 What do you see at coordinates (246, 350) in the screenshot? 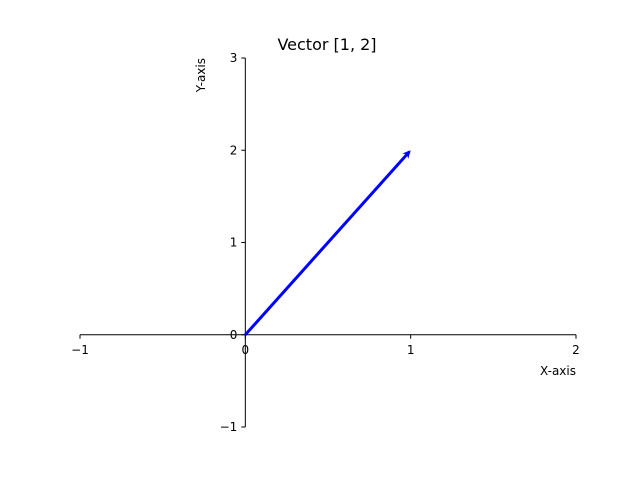
I see `x-tick-label: 0` at bounding box center [246, 350].